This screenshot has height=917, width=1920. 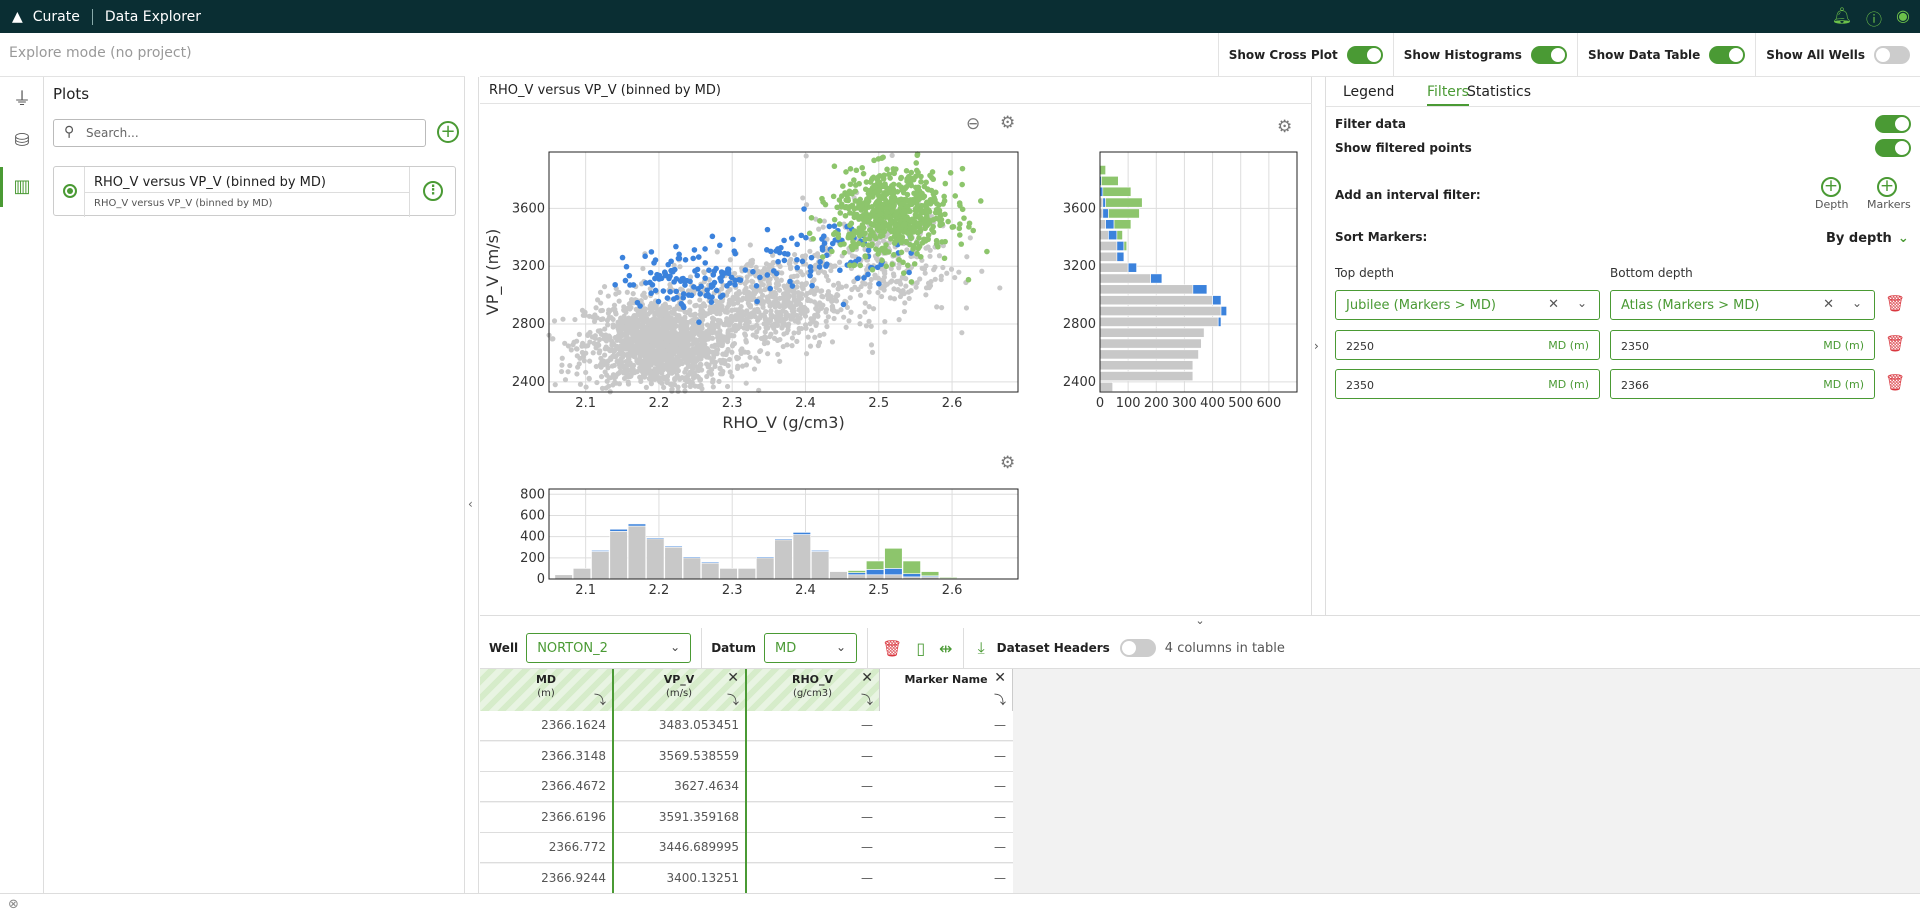 What do you see at coordinates (1874, 19) in the screenshot?
I see `help-icon: ⓘ` at bounding box center [1874, 19].